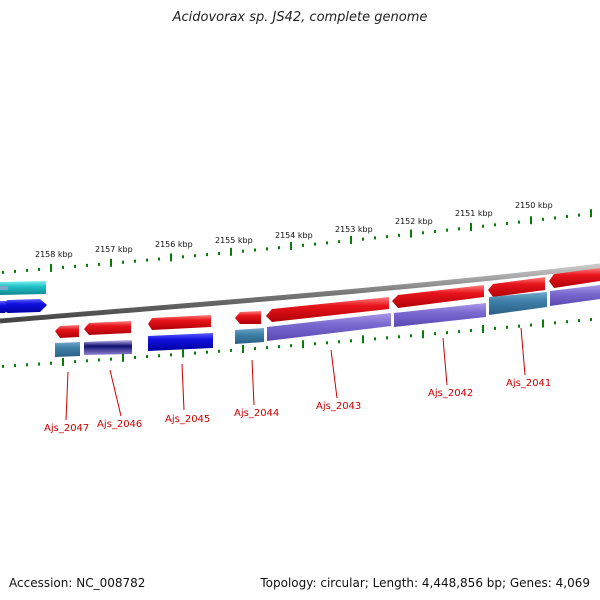 Image resolution: width=600 pixels, height=600 pixels. What do you see at coordinates (338, 406) in the screenshot?
I see `gene-label: Ajs_2043` at bounding box center [338, 406].